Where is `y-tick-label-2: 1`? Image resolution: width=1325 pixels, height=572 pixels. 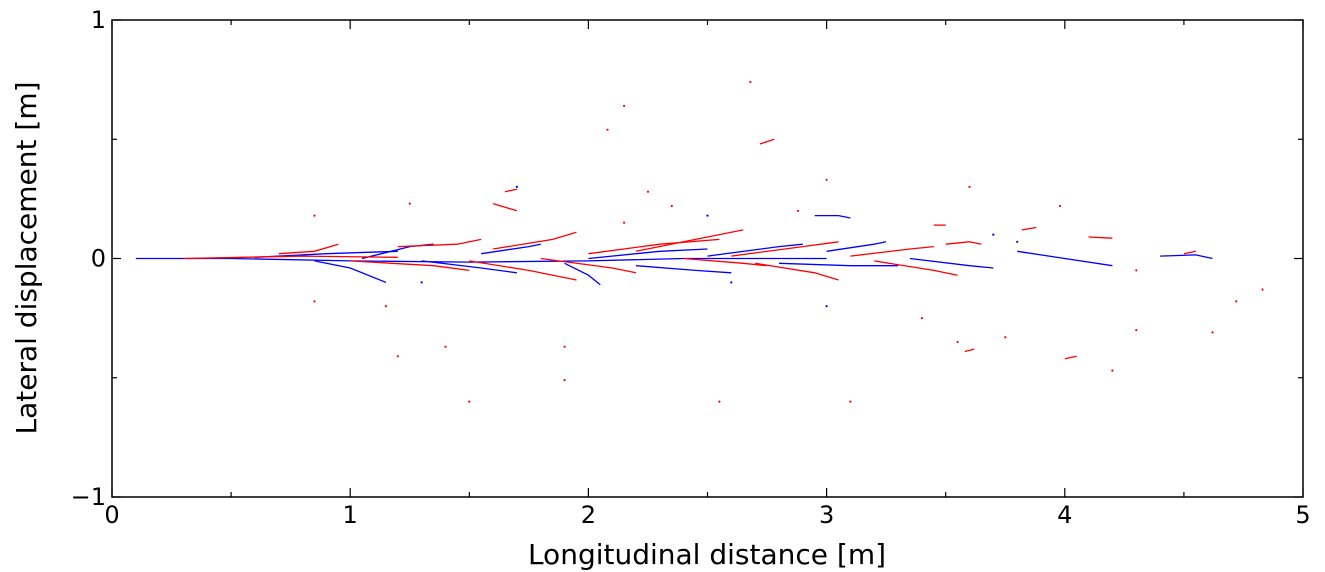 y-tick-label-2: 1 is located at coordinates (98, 20).